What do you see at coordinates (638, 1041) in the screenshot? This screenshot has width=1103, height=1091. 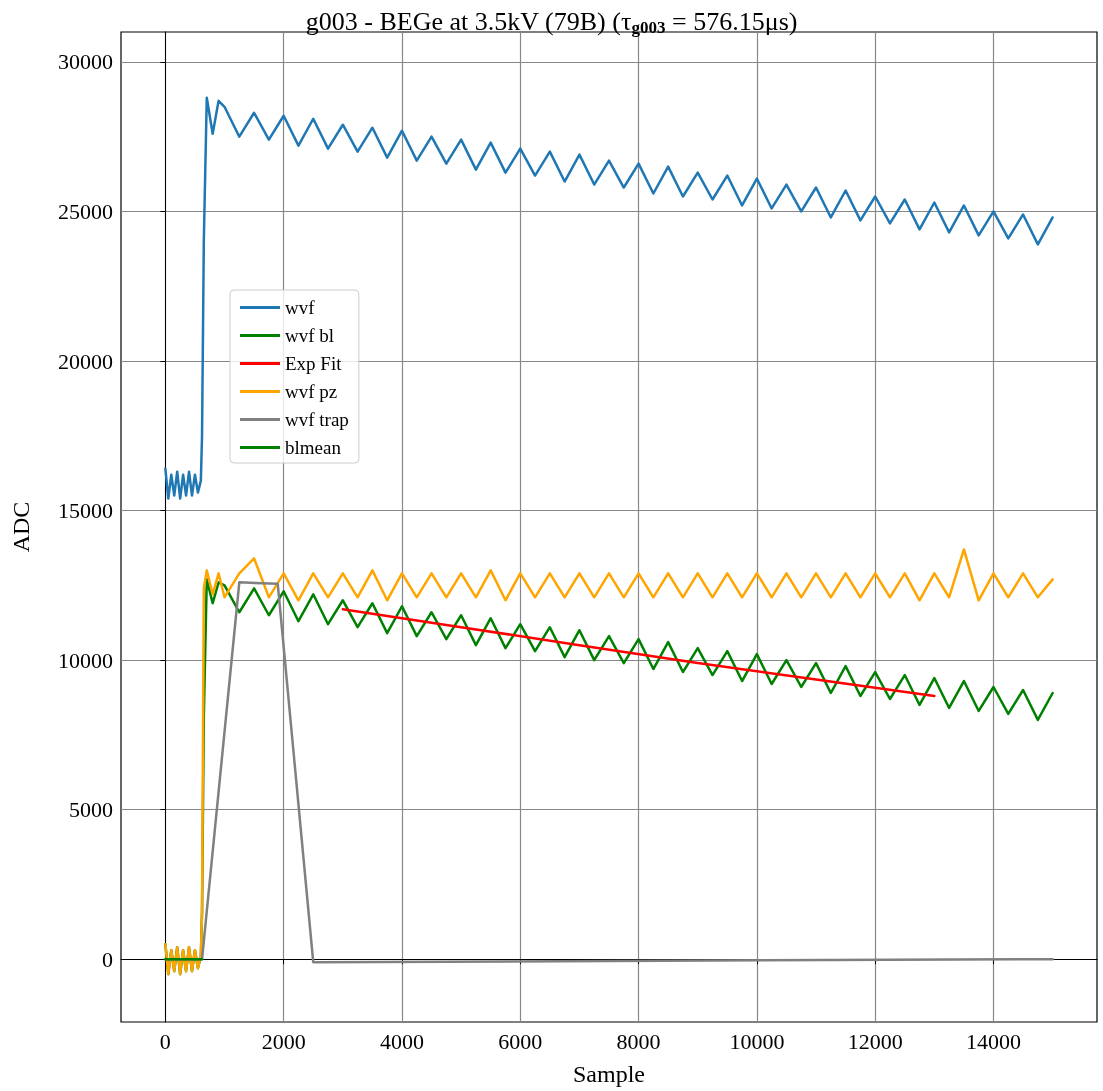 I see `x-tick-label: 8000` at bounding box center [638, 1041].